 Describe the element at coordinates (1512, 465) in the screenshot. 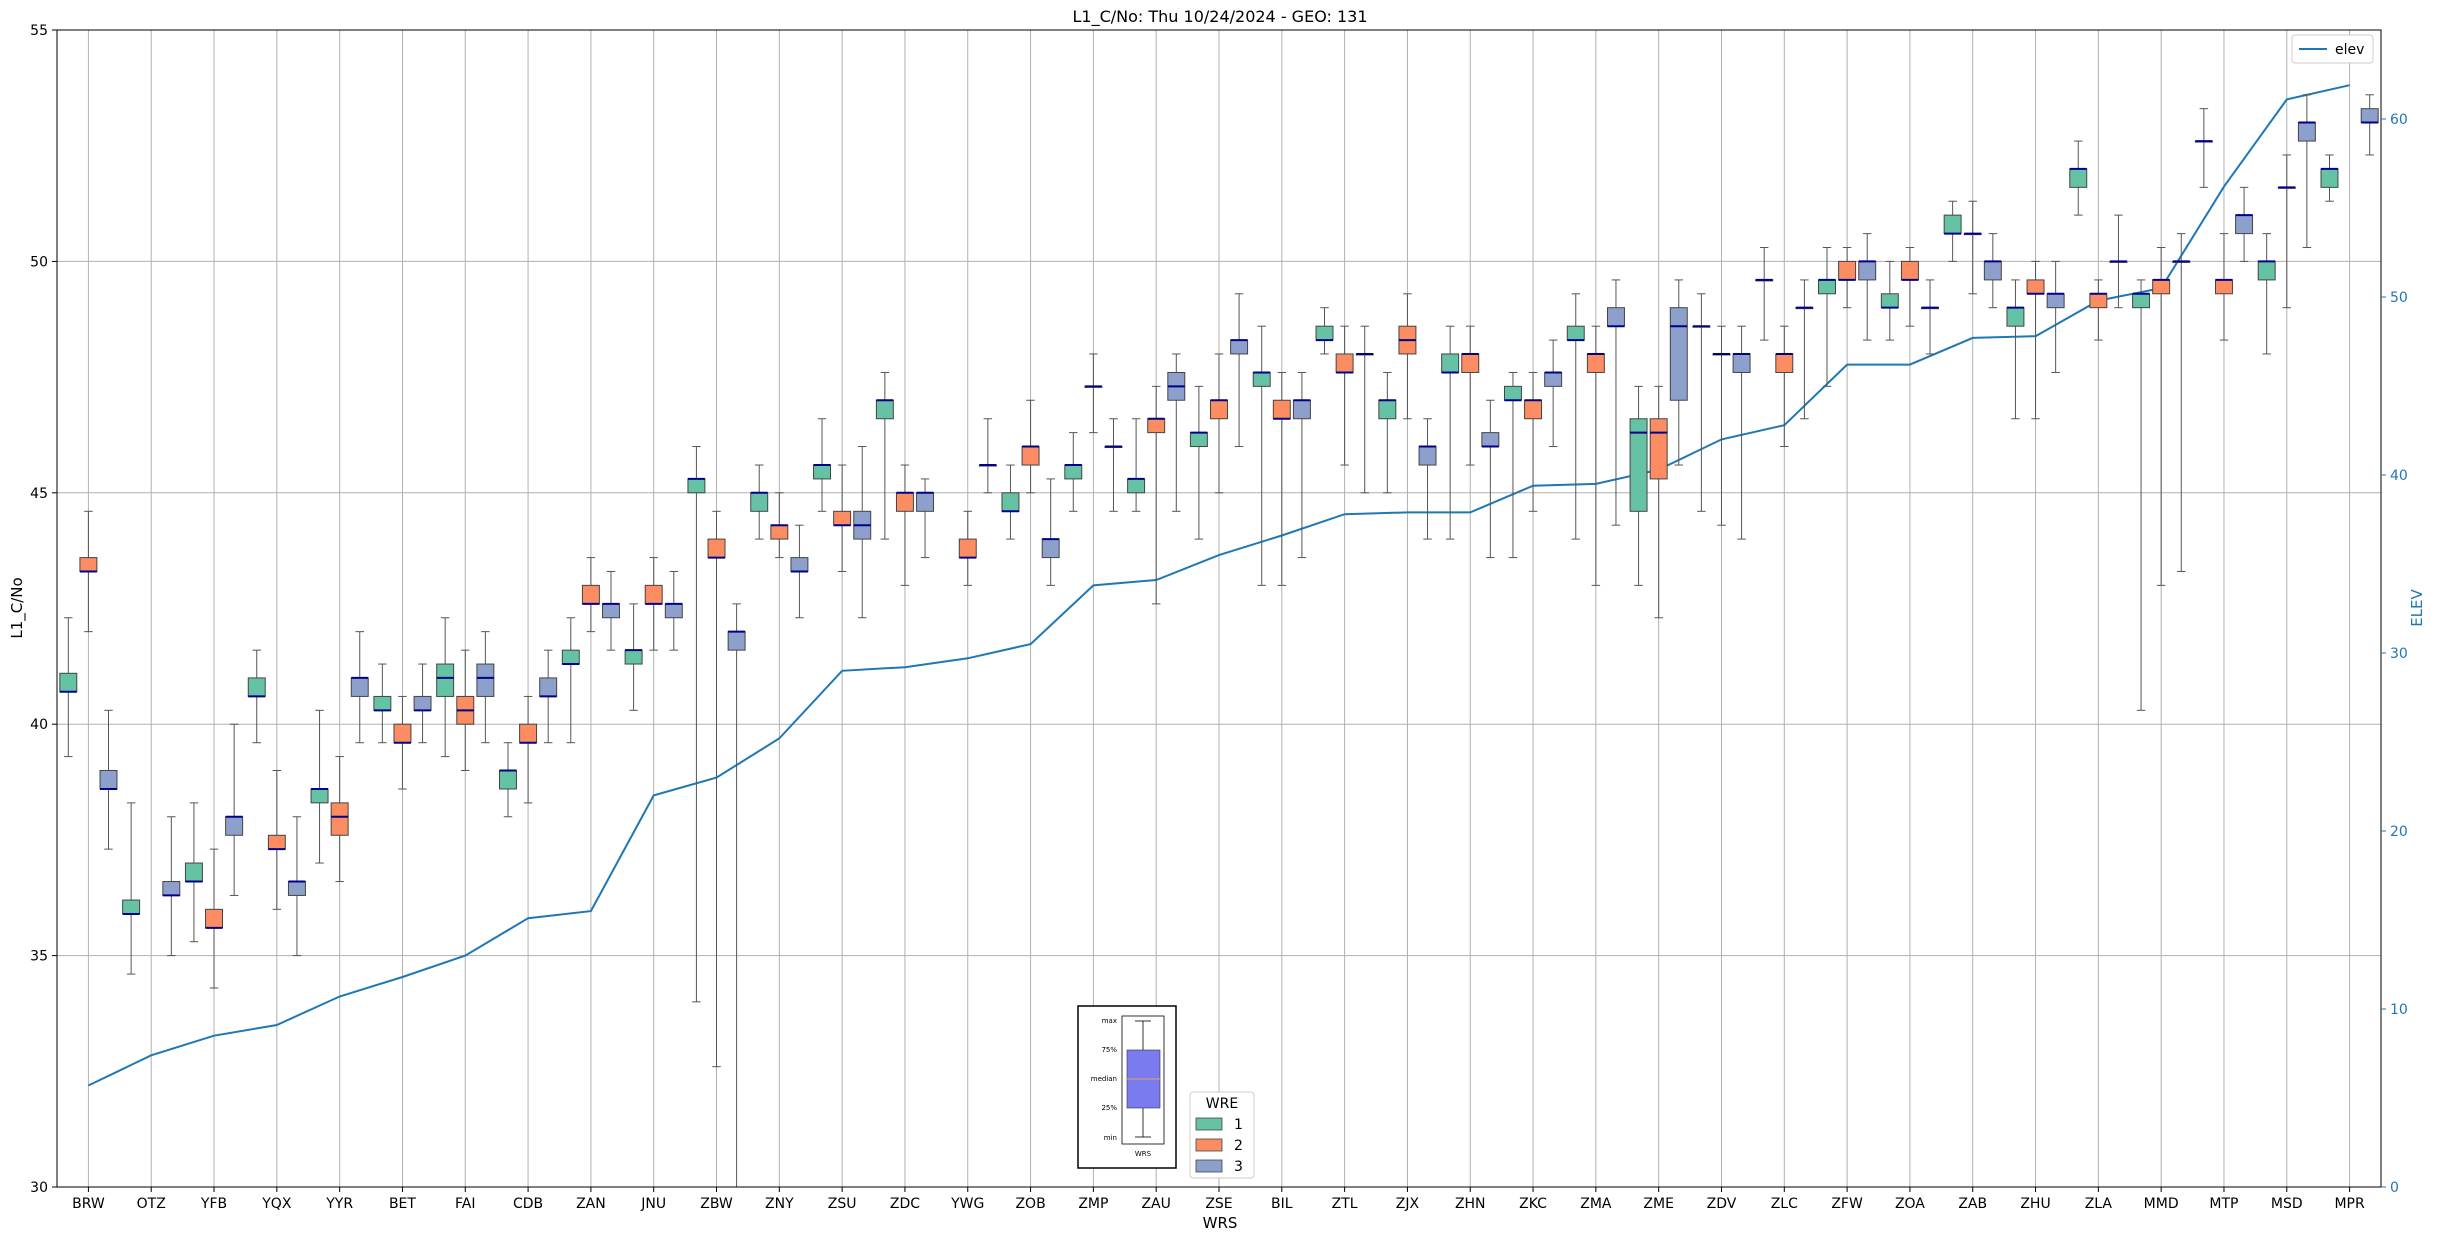

I see `box-ZKC-wre1` at that location.